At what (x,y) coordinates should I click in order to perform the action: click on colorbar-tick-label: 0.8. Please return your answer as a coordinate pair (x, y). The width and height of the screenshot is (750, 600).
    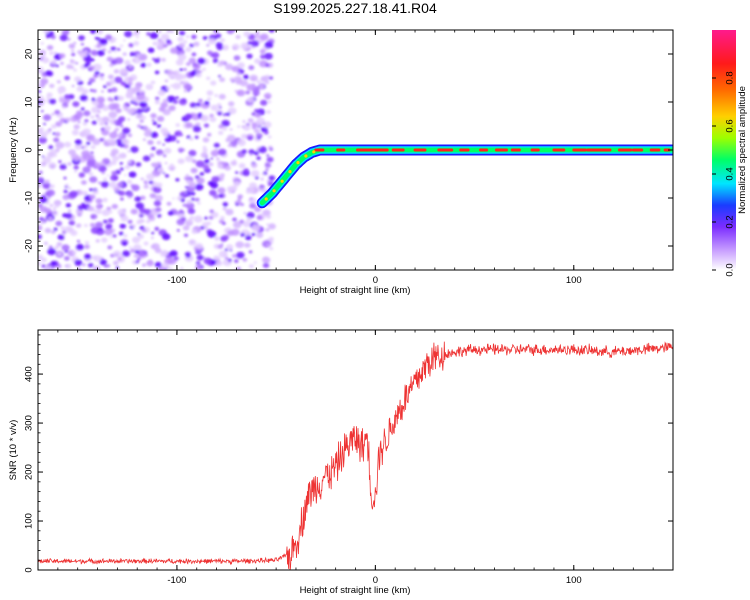
    Looking at the image, I should click on (730, 77).